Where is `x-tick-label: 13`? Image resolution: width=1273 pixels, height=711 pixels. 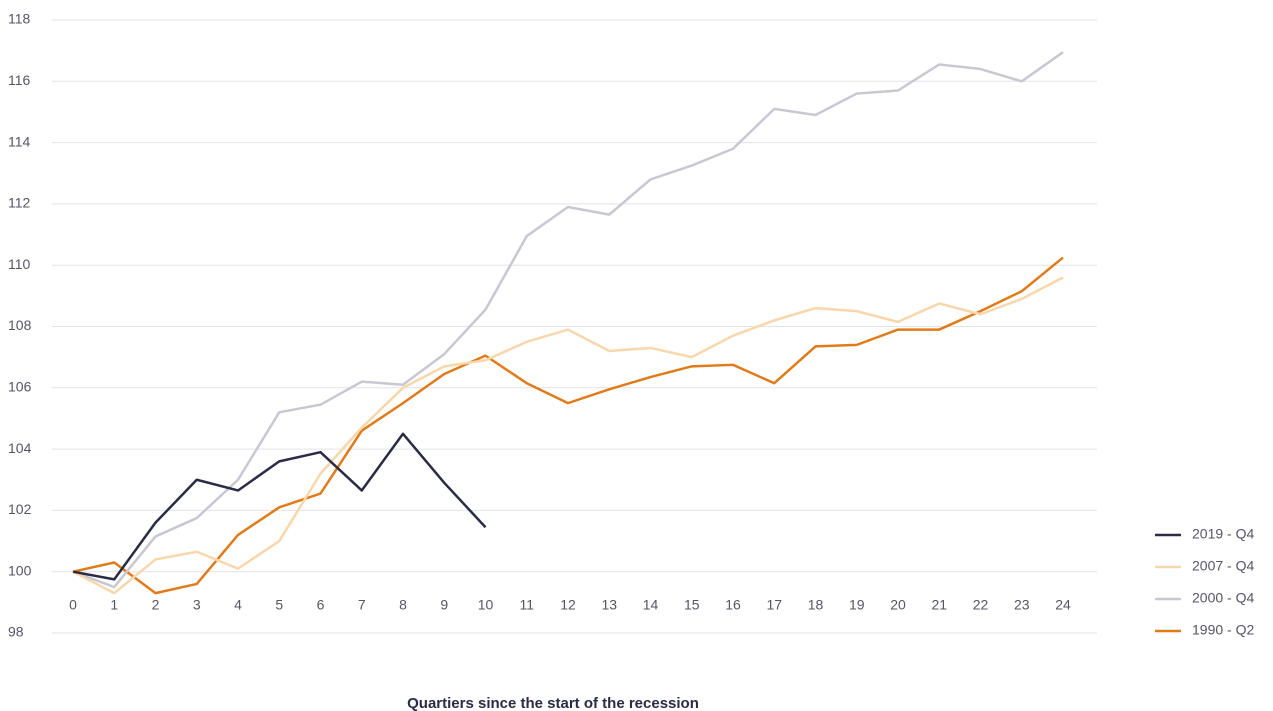
x-tick-label: 13 is located at coordinates (609, 605).